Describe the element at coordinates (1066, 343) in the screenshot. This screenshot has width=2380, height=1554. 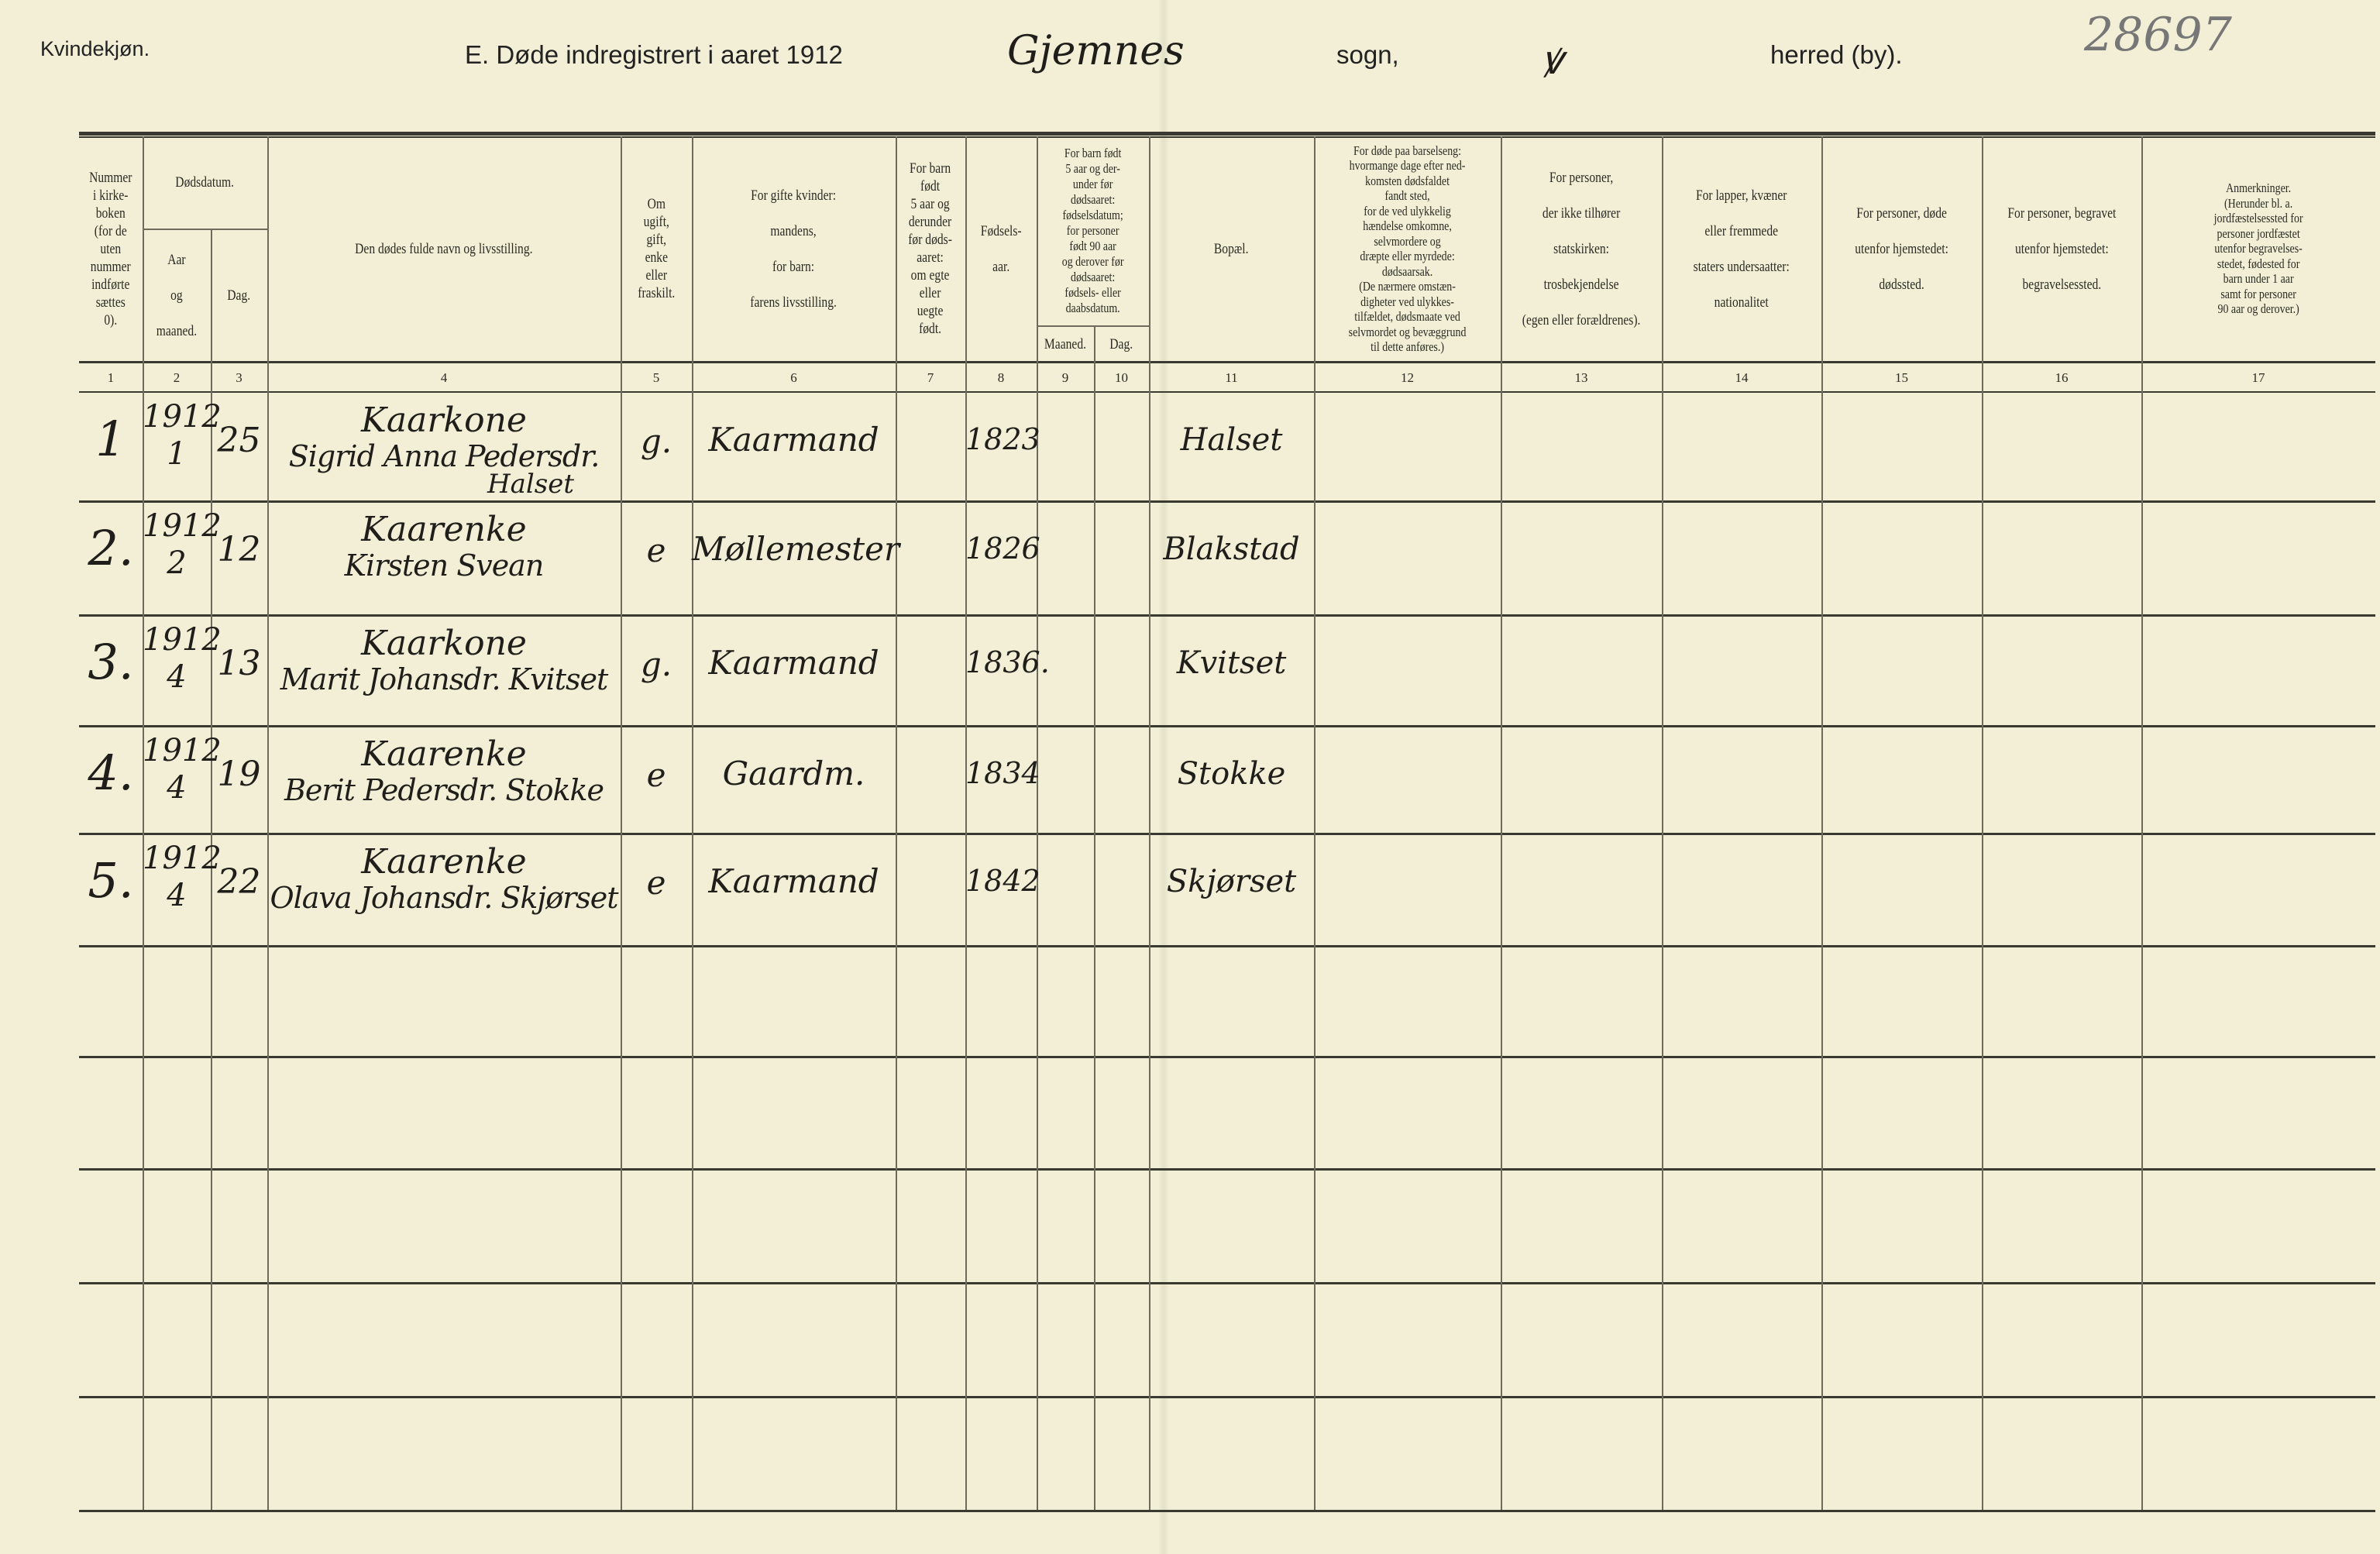
I see `column-header-label: Maaned.` at that location.